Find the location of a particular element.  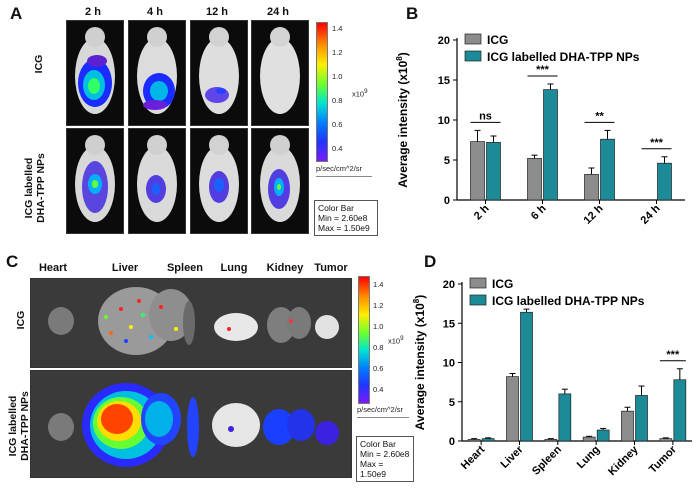

significance-label: ns is located at coordinates (485, 116).